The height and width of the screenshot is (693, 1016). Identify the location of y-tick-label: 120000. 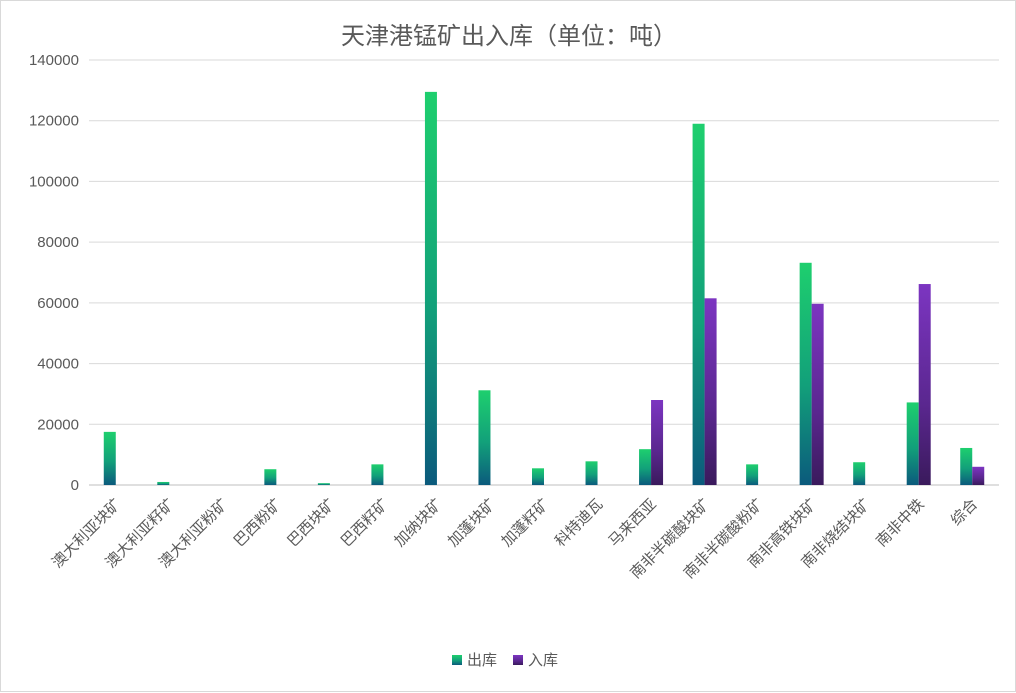
(54, 121).